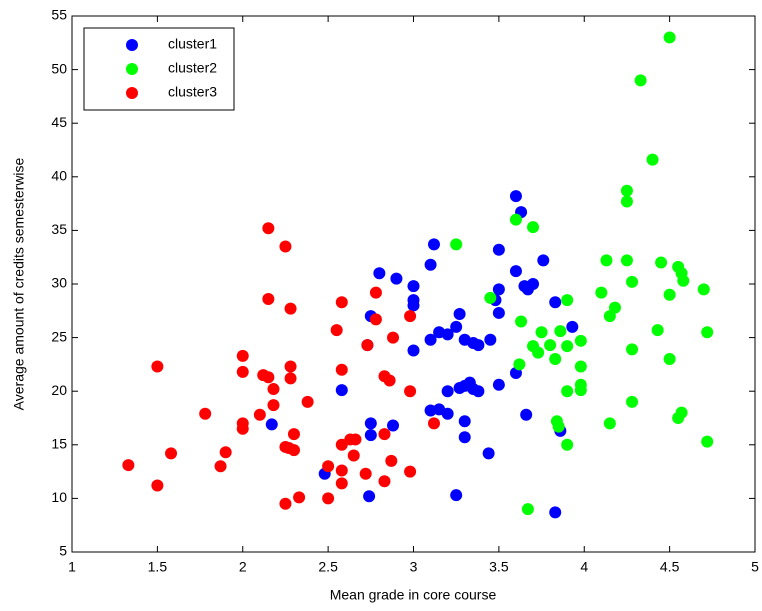  I want to click on legend-marker, so click(132, 45).